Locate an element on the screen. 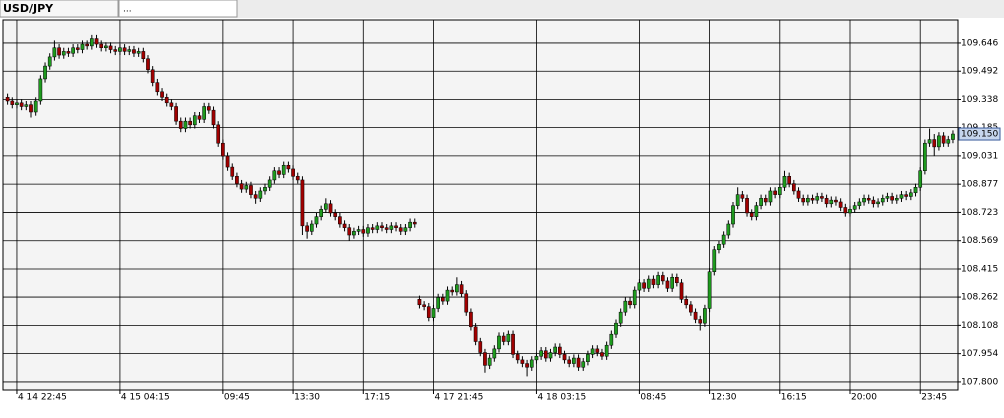 The image size is (1004, 418). x-tick-label: 12:30 is located at coordinates (724, 398).